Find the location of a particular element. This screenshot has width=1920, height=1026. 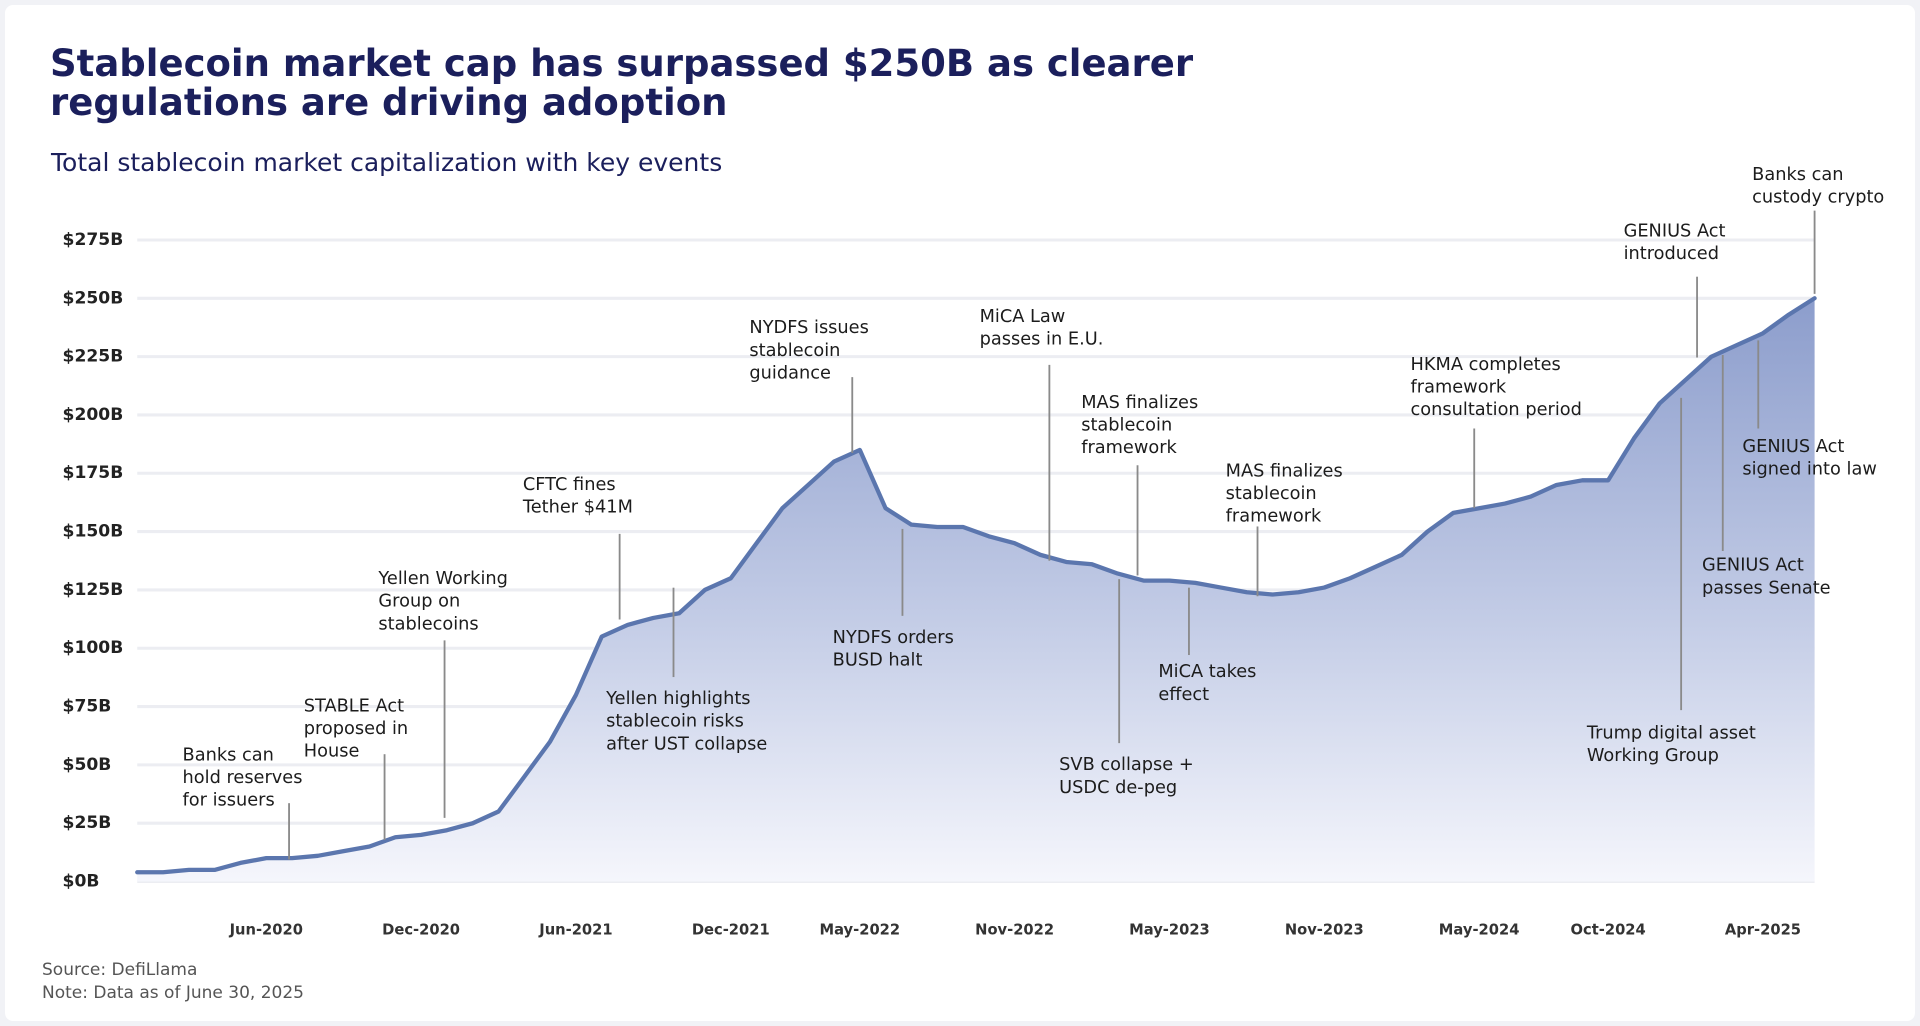

x-tick-label: May-2024 is located at coordinates (1479, 930).